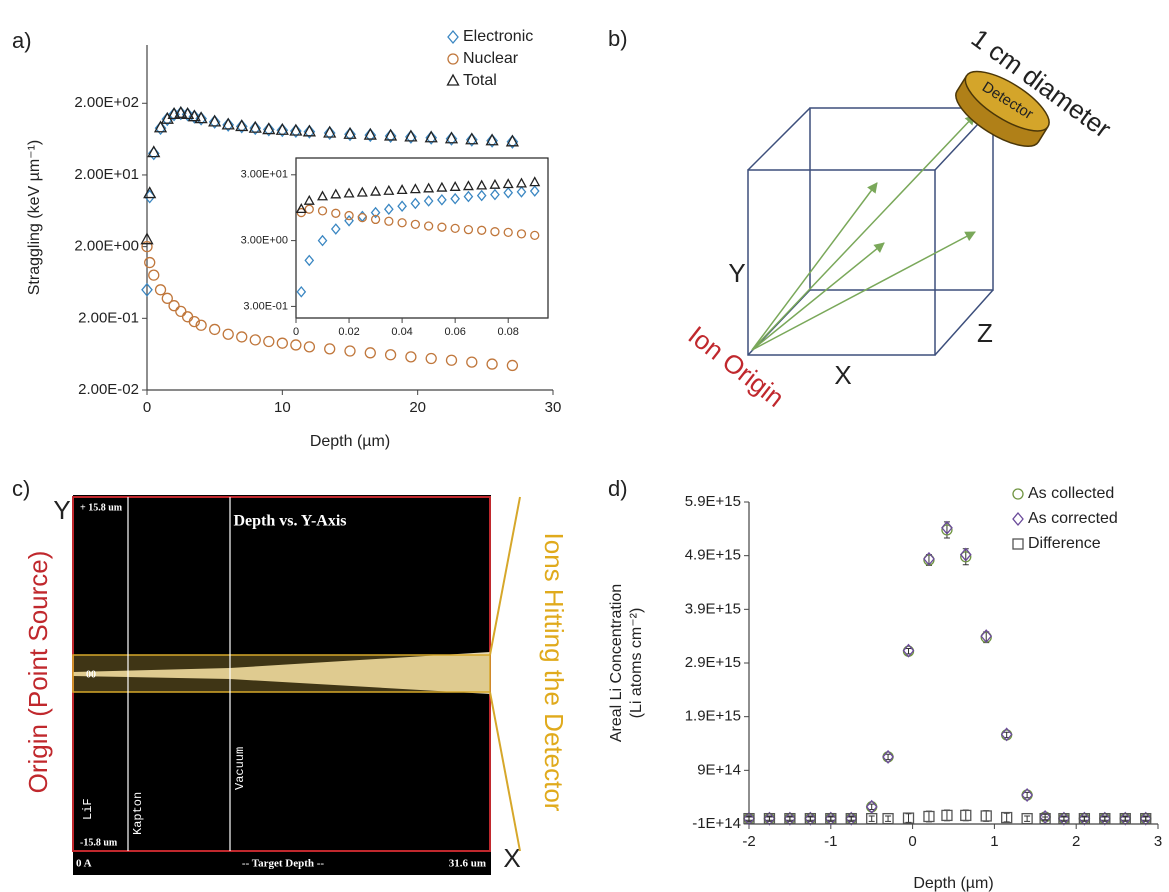 This screenshot has width=1169, height=892. I want to click on legend-label: Electronic, so click(498, 36).